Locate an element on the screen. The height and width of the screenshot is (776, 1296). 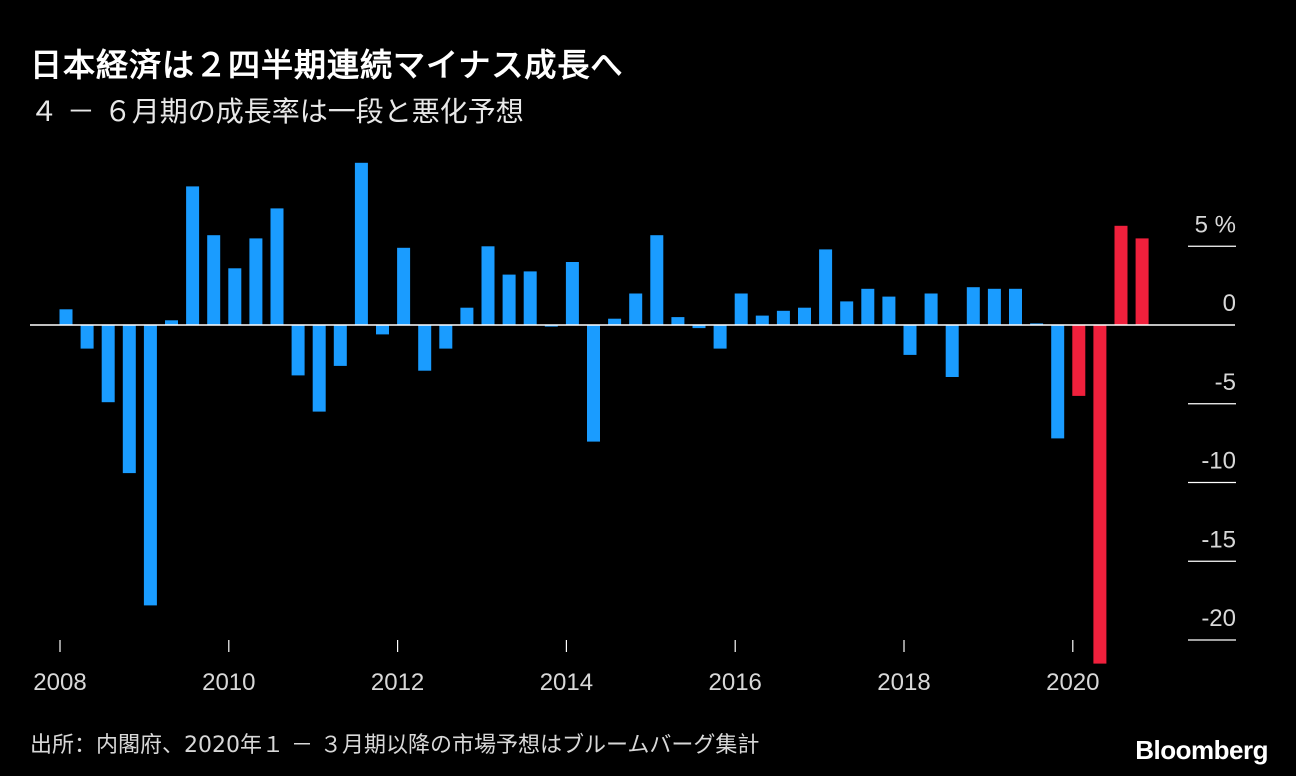
x-tick-label-2: 2012 is located at coordinates (397, 682).